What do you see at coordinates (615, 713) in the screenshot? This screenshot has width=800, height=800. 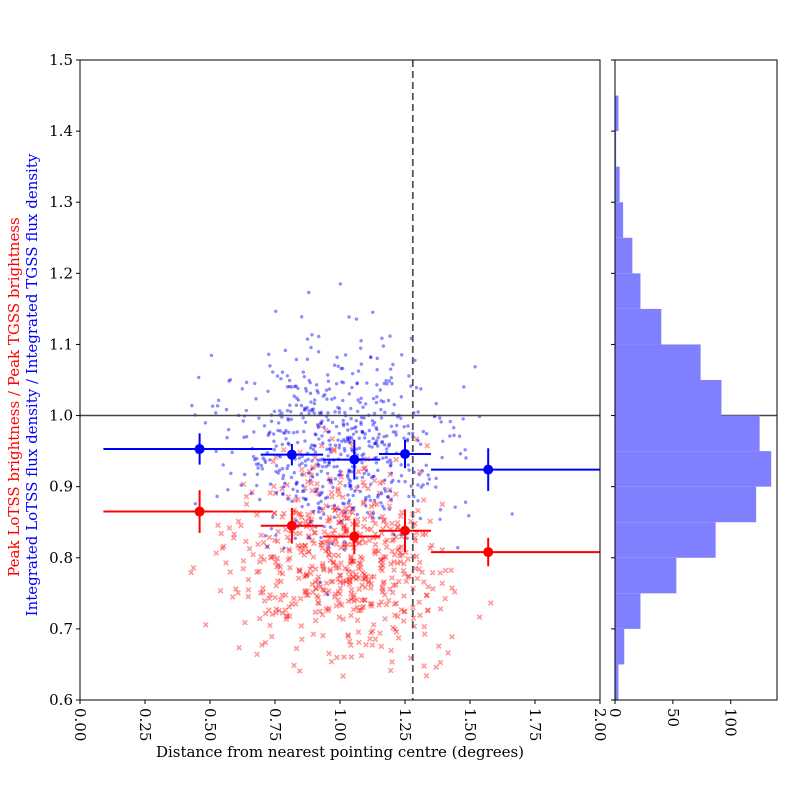 I see `histogram-x-tick-label: 0` at bounding box center [615, 713].